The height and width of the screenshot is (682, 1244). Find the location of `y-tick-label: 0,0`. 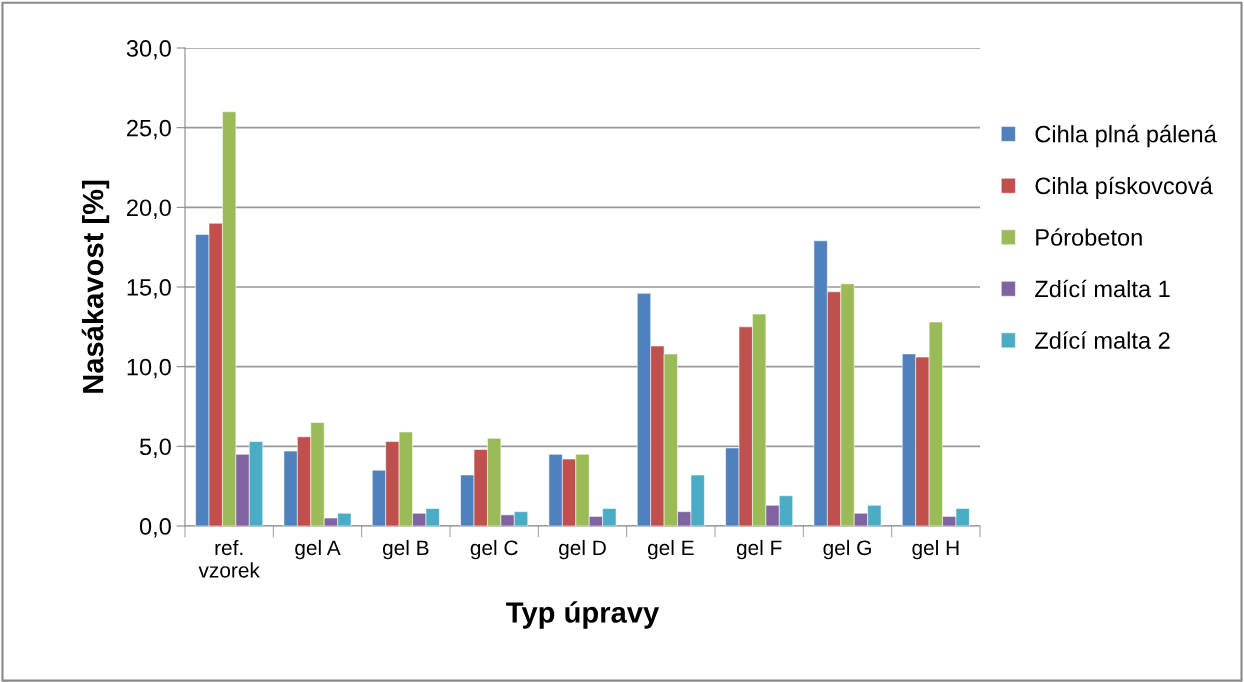

y-tick-label: 0,0 is located at coordinates (155, 528).